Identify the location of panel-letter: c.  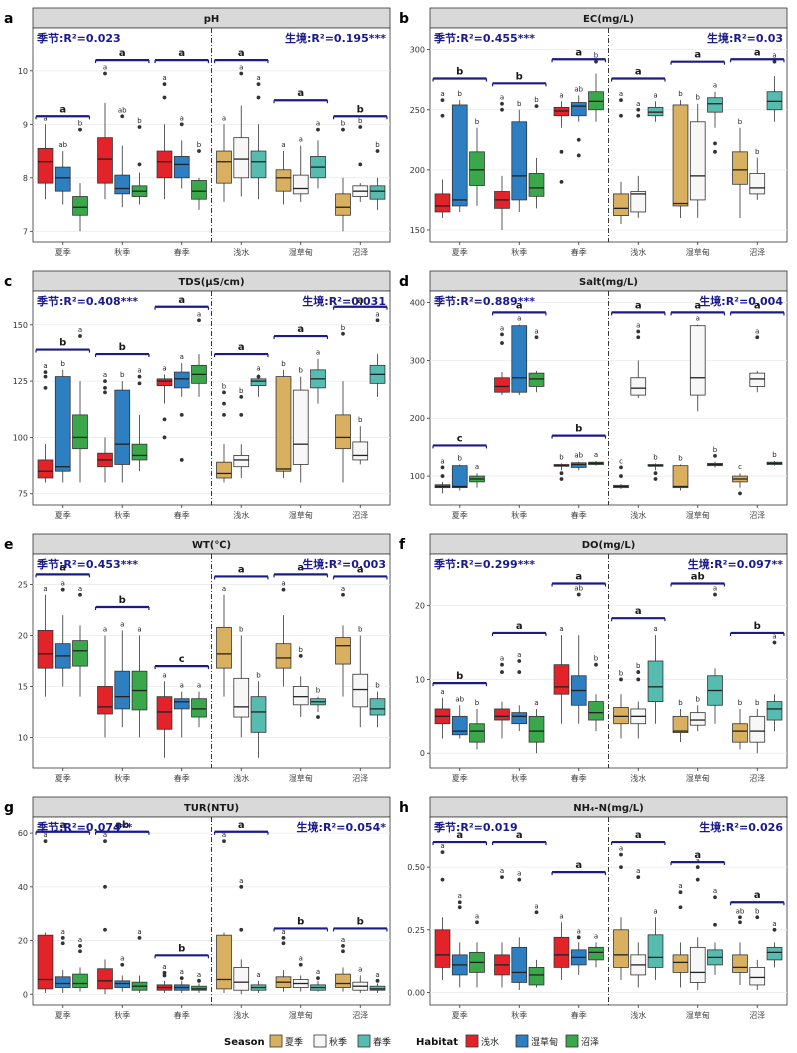
(8, 282).